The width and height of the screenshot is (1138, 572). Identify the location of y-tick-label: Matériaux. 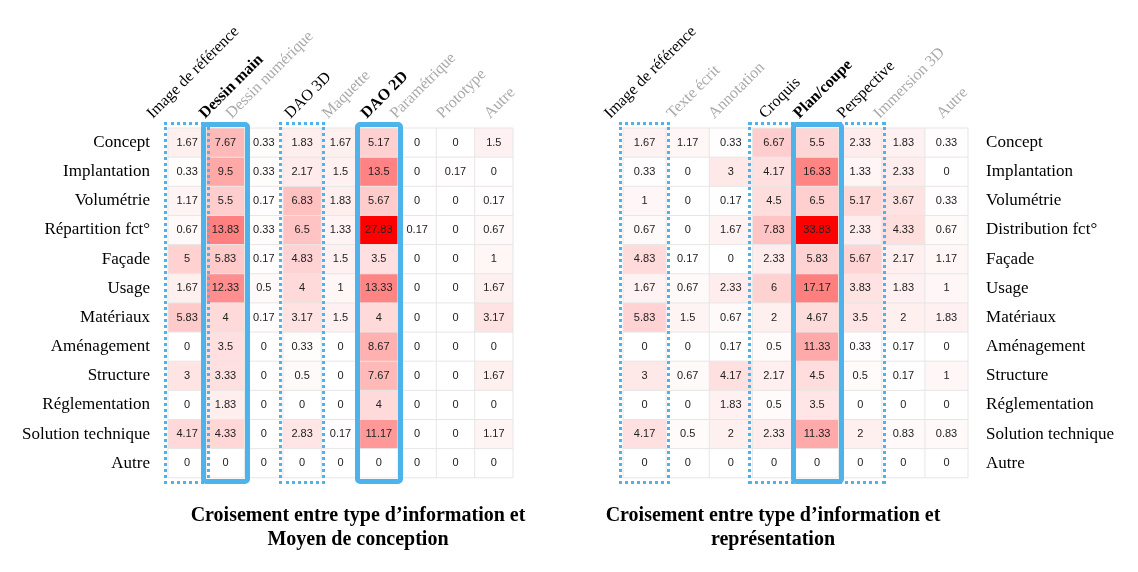
(115, 316).